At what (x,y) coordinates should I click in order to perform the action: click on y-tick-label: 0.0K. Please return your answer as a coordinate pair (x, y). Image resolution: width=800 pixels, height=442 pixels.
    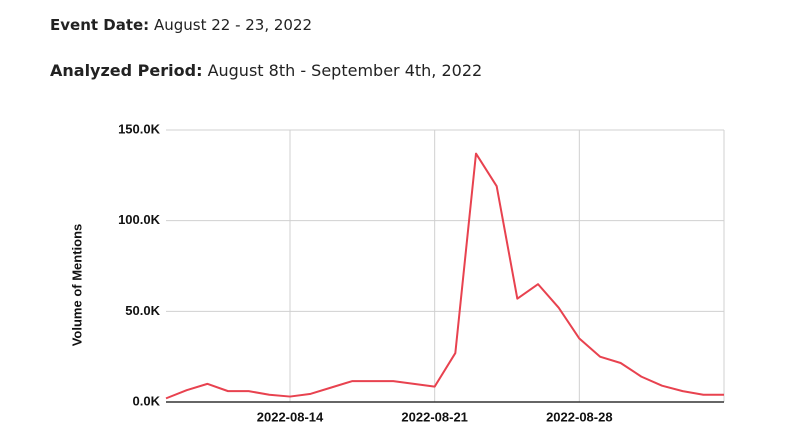
    Looking at the image, I should click on (147, 400).